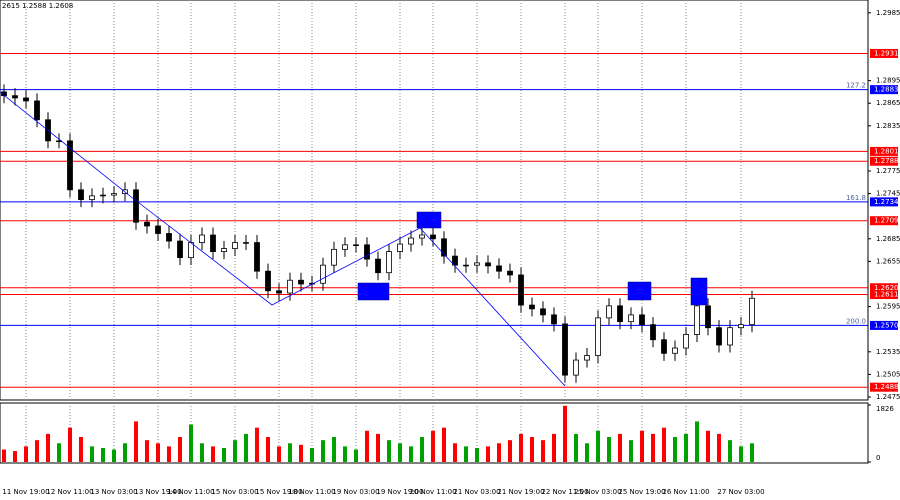 Image resolution: width=900 pixels, height=500 pixels. Describe the element at coordinates (685, 492) in the screenshot. I see `x-tick-label: 26 Nov 11:00` at that location.